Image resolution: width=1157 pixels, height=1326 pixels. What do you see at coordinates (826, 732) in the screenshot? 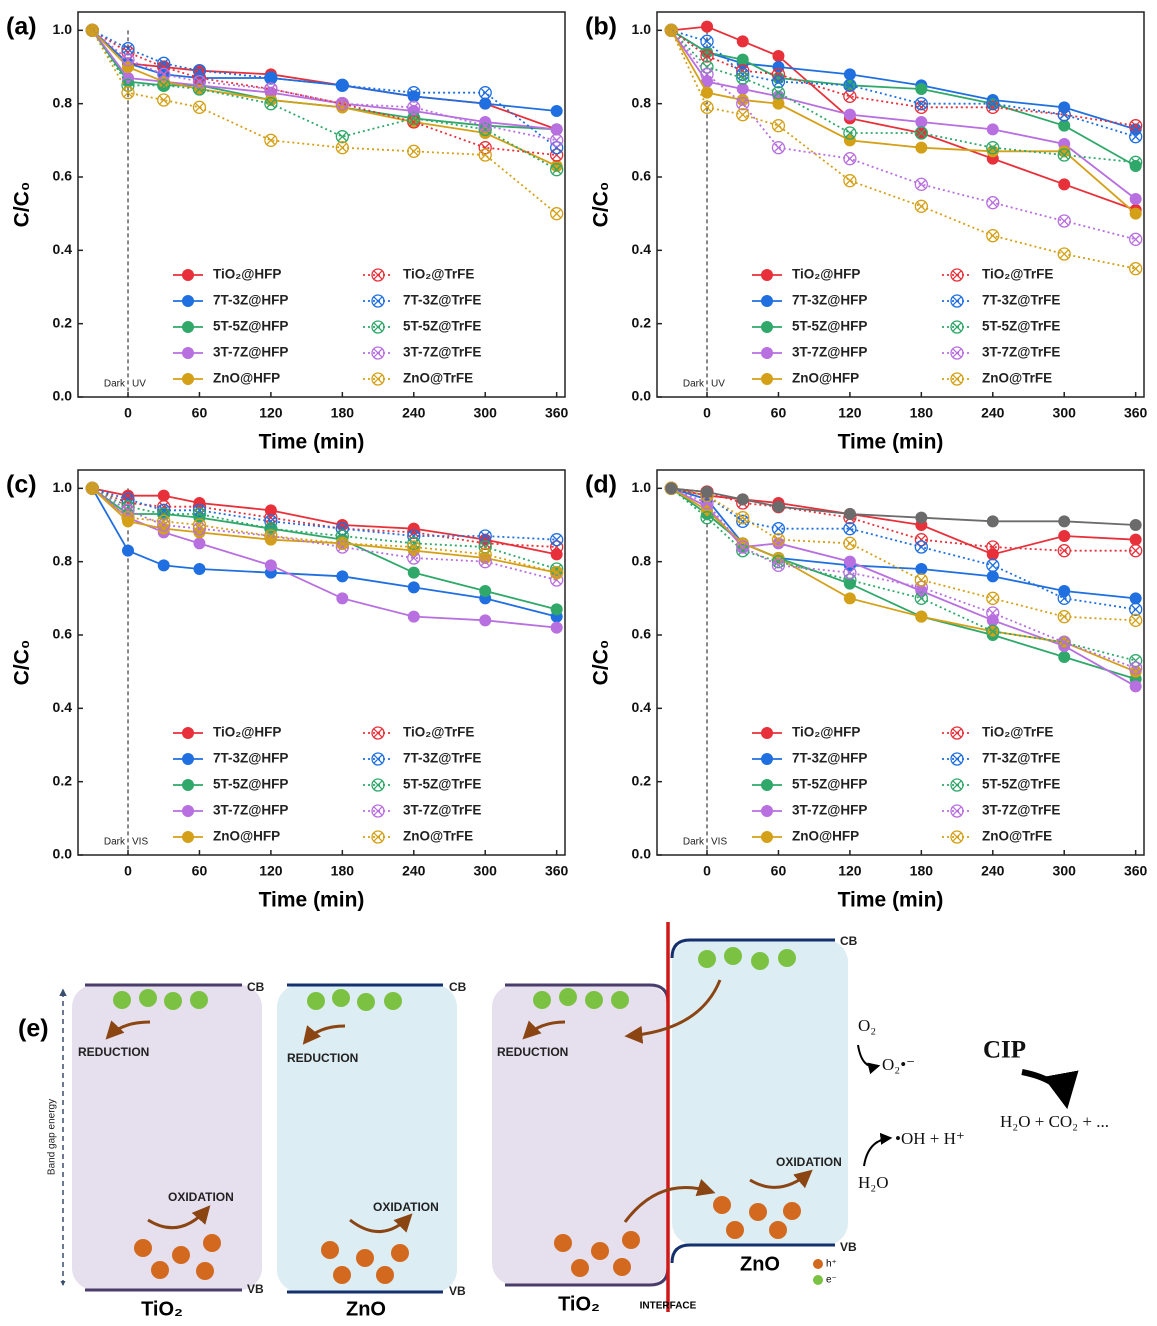
I see `legend-label: TiO₂@HFP` at bounding box center [826, 732].